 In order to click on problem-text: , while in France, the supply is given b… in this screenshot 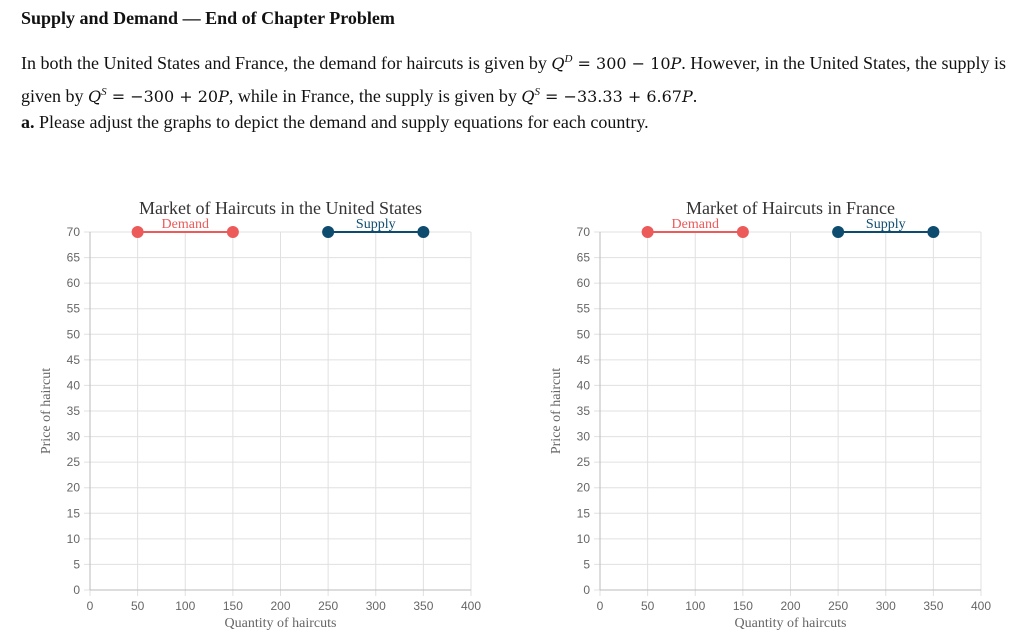, I will do `click(375, 96)`.